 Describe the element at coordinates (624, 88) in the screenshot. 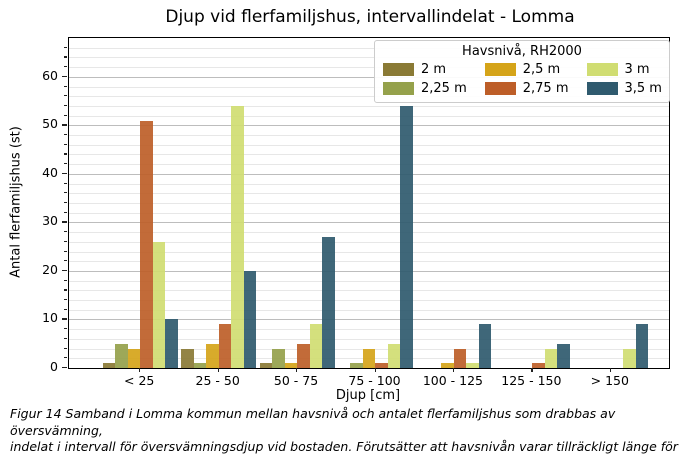

I see `legend-item: 3,5 m` at that location.